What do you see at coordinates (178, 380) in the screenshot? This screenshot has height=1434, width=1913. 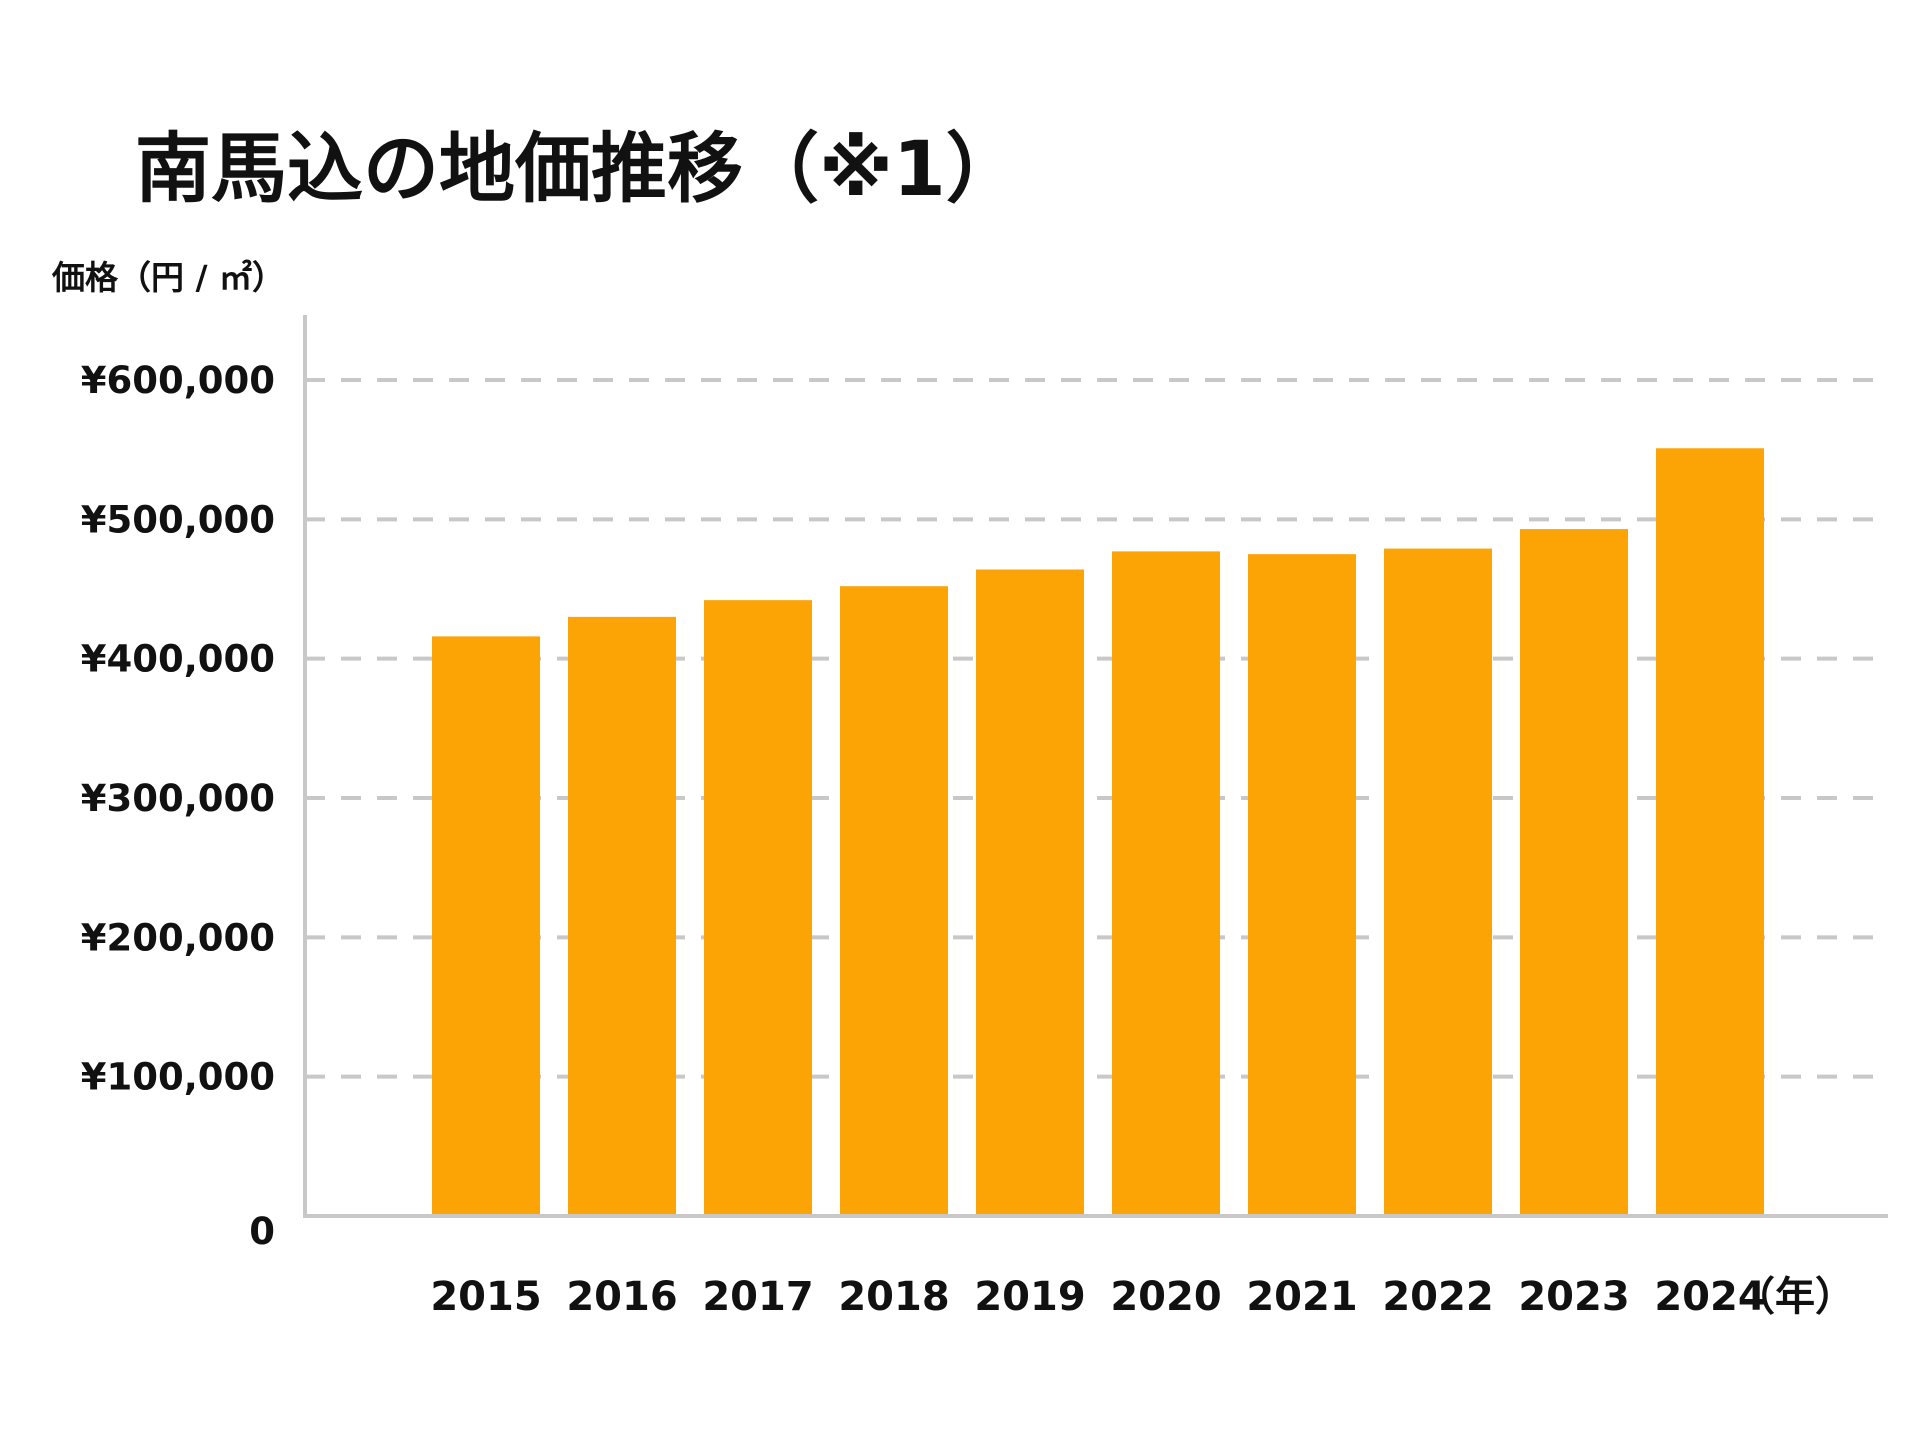 I see `y-tick-label: ¥600,000` at bounding box center [178, 380].